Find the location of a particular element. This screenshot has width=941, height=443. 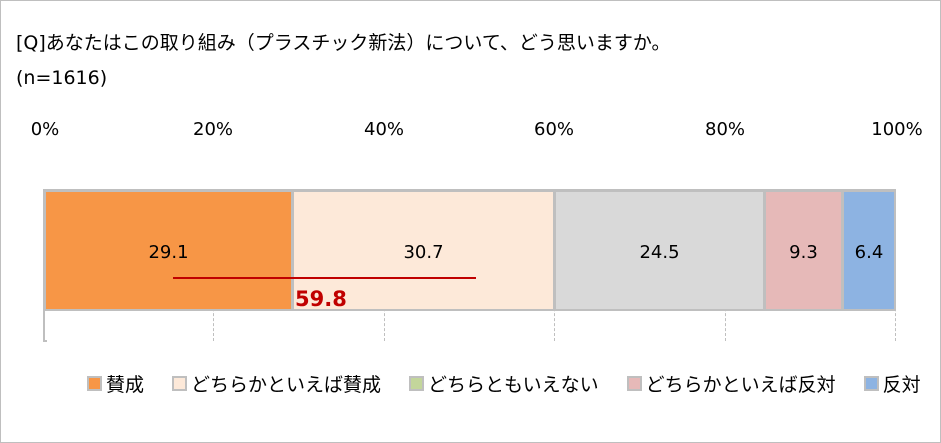

segment-value: 9.3 is located at coordinates (803, 252).